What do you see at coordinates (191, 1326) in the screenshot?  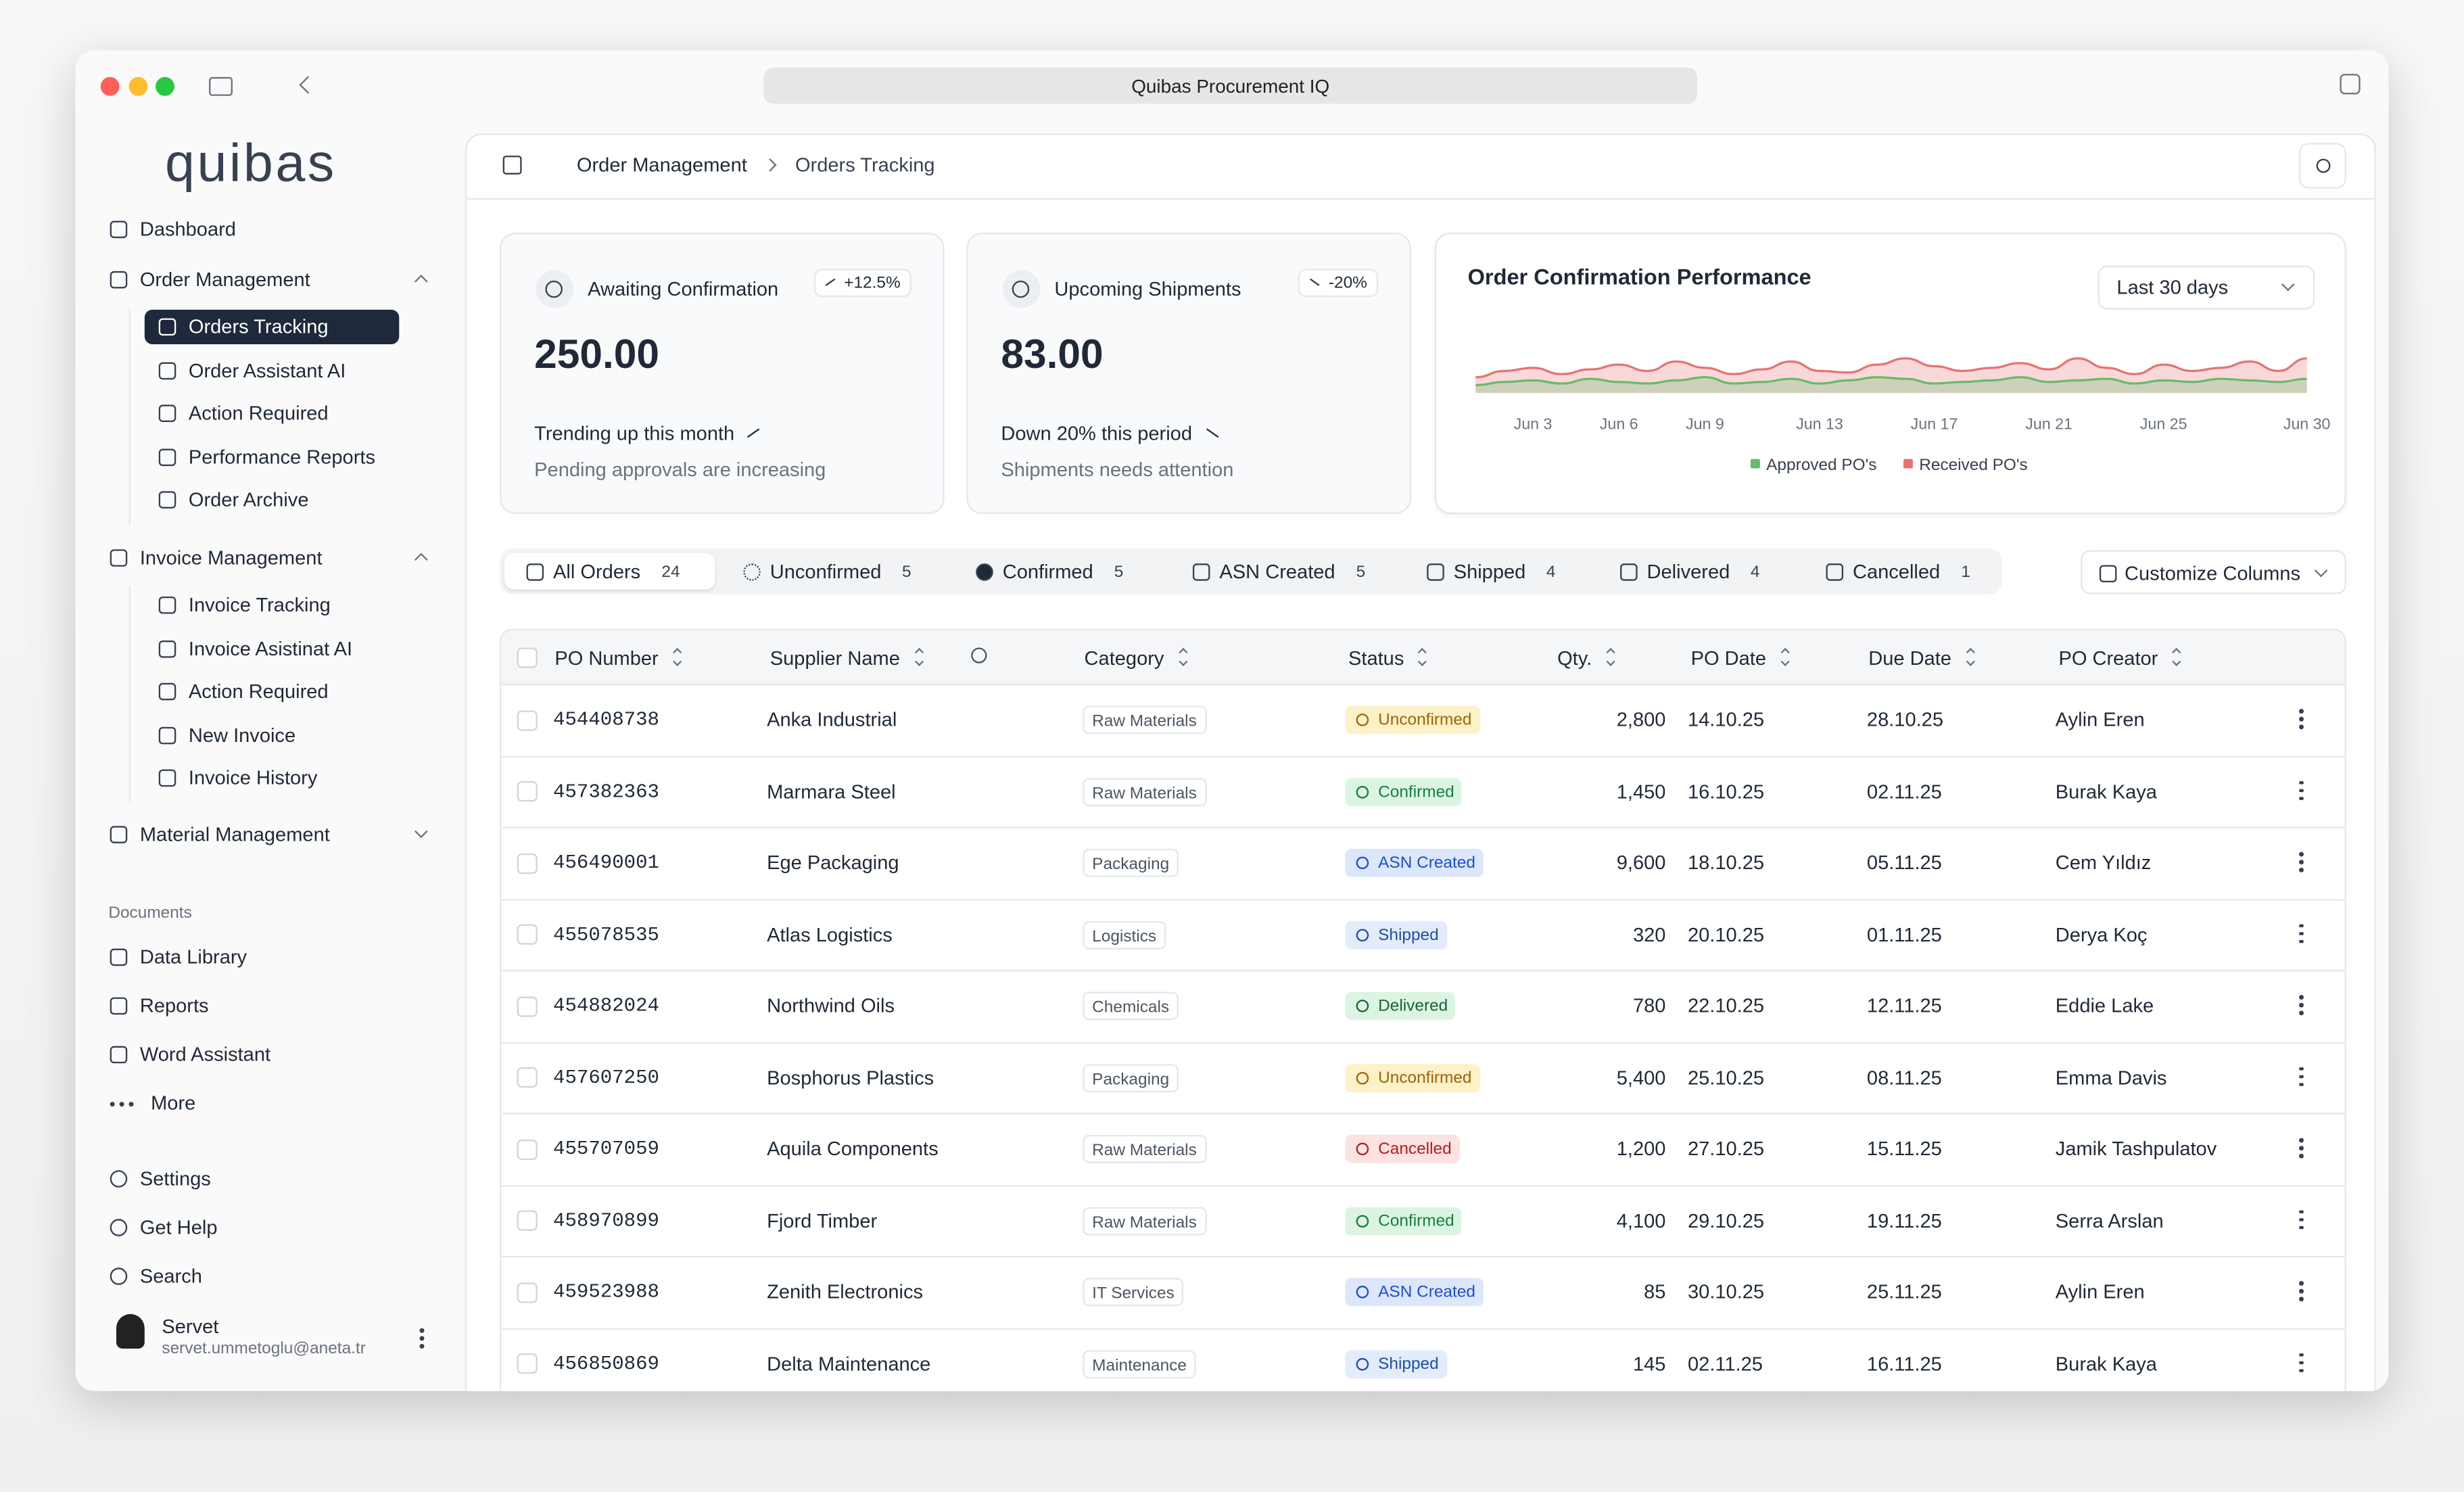 I see `user-name: Servet` at bounding box center [191, 1326].